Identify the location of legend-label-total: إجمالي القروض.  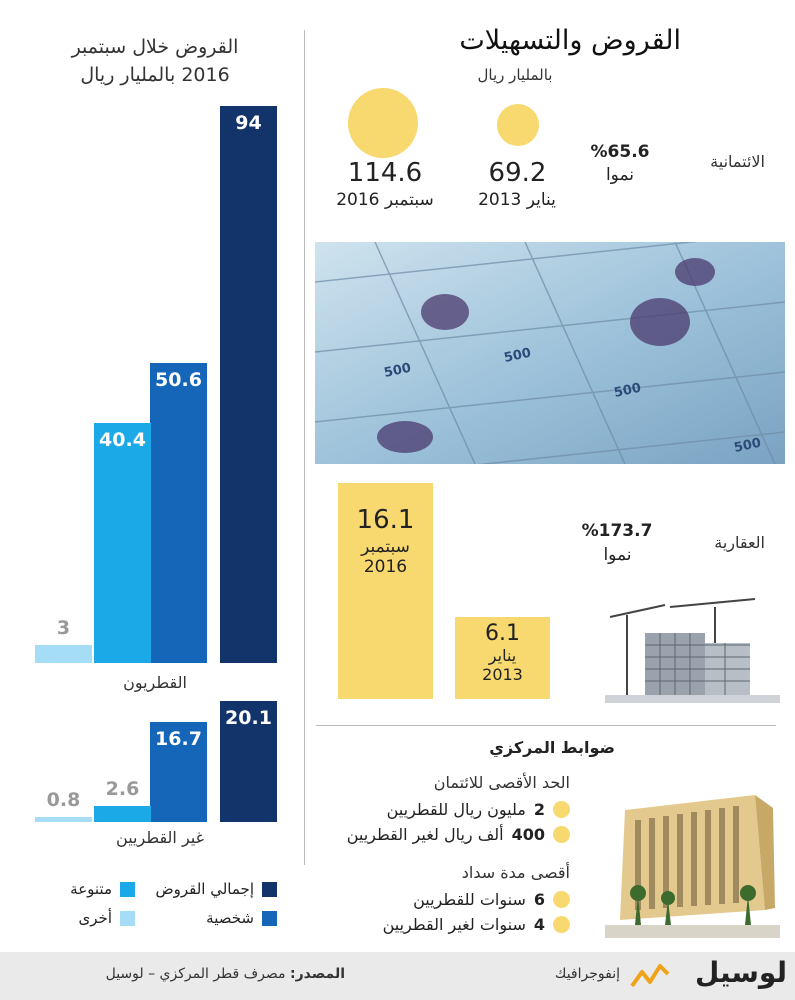
(204, 889).